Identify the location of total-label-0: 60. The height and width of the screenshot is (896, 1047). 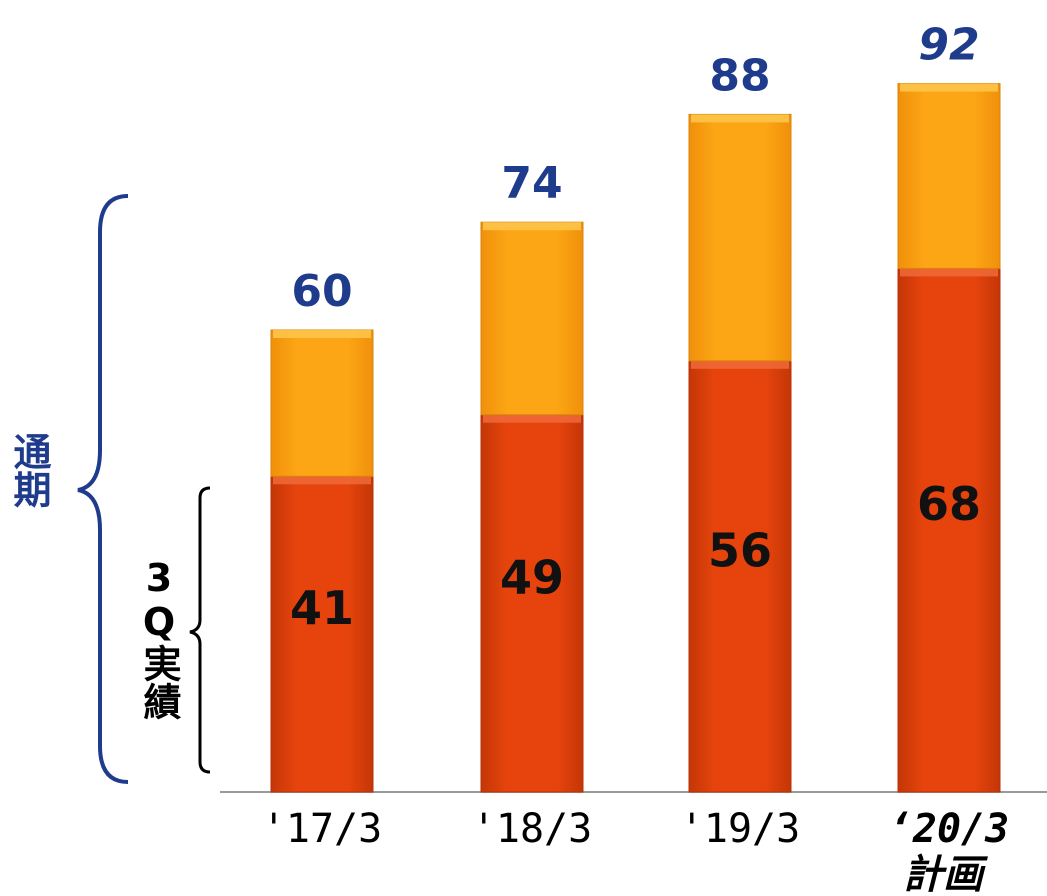
(321, 291).